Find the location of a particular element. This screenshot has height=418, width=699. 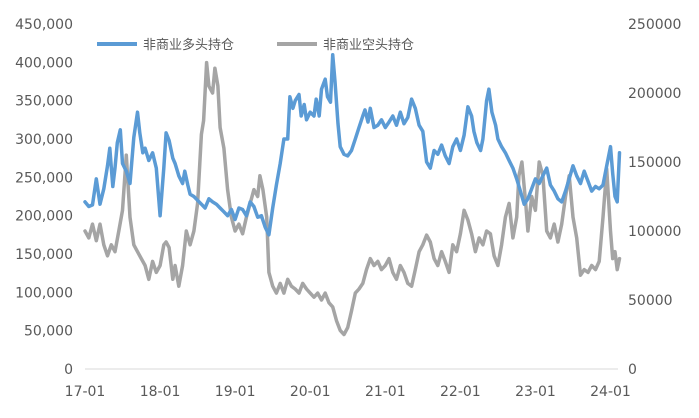

legend-label-short-position: 非商业空头持仓 is located at coordinates (368, 45).